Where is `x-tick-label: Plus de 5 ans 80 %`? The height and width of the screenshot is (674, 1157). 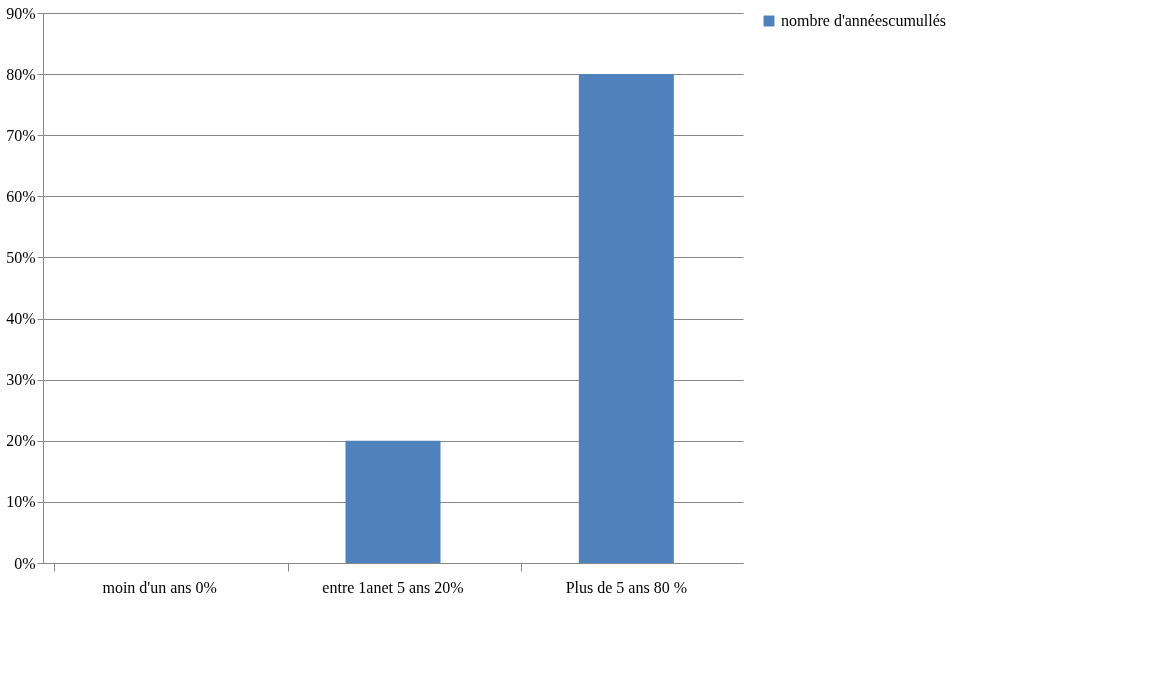
x-tick-label: Plus de 5 ans 80 % is located at coordinates (626, 587).